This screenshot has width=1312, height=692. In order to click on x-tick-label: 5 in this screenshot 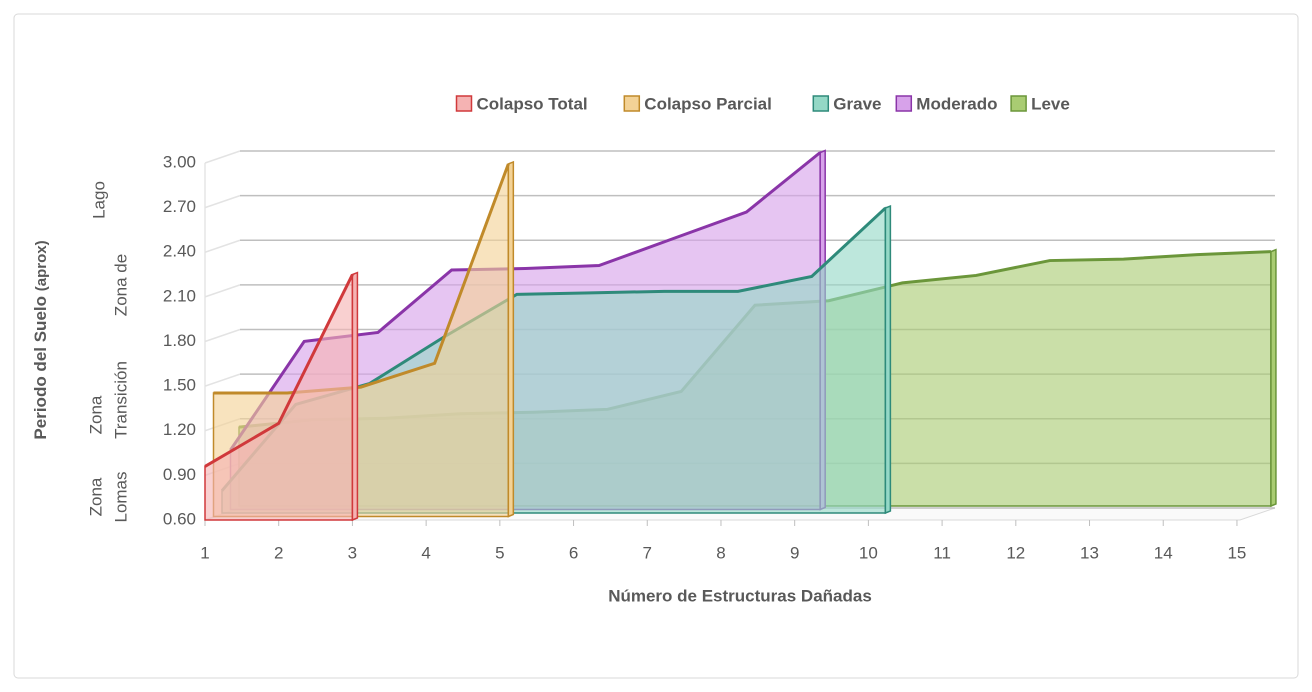, I will do `click(499, 552)`.